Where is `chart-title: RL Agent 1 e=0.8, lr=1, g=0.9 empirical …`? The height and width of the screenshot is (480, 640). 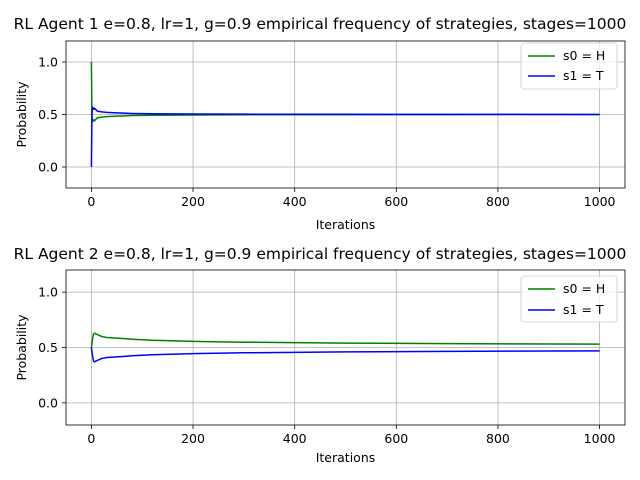 chart-title: RL Agent 1 e=0.8, lr=1, g=0.9 empirical … is located at coordinates (320, 24).